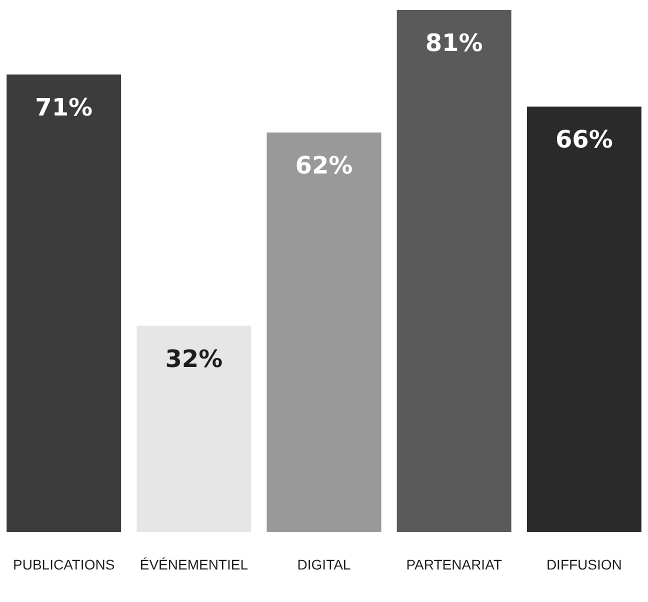 The width and height of the screenshot is (648, 602). Describe the element at coordinates (64, 107) in the screenshot. I see `data-label: 71%` at that location.